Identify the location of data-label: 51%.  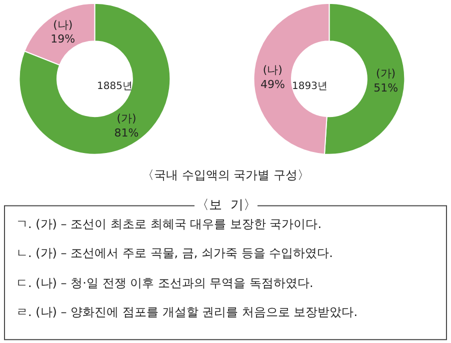
(386, 87).